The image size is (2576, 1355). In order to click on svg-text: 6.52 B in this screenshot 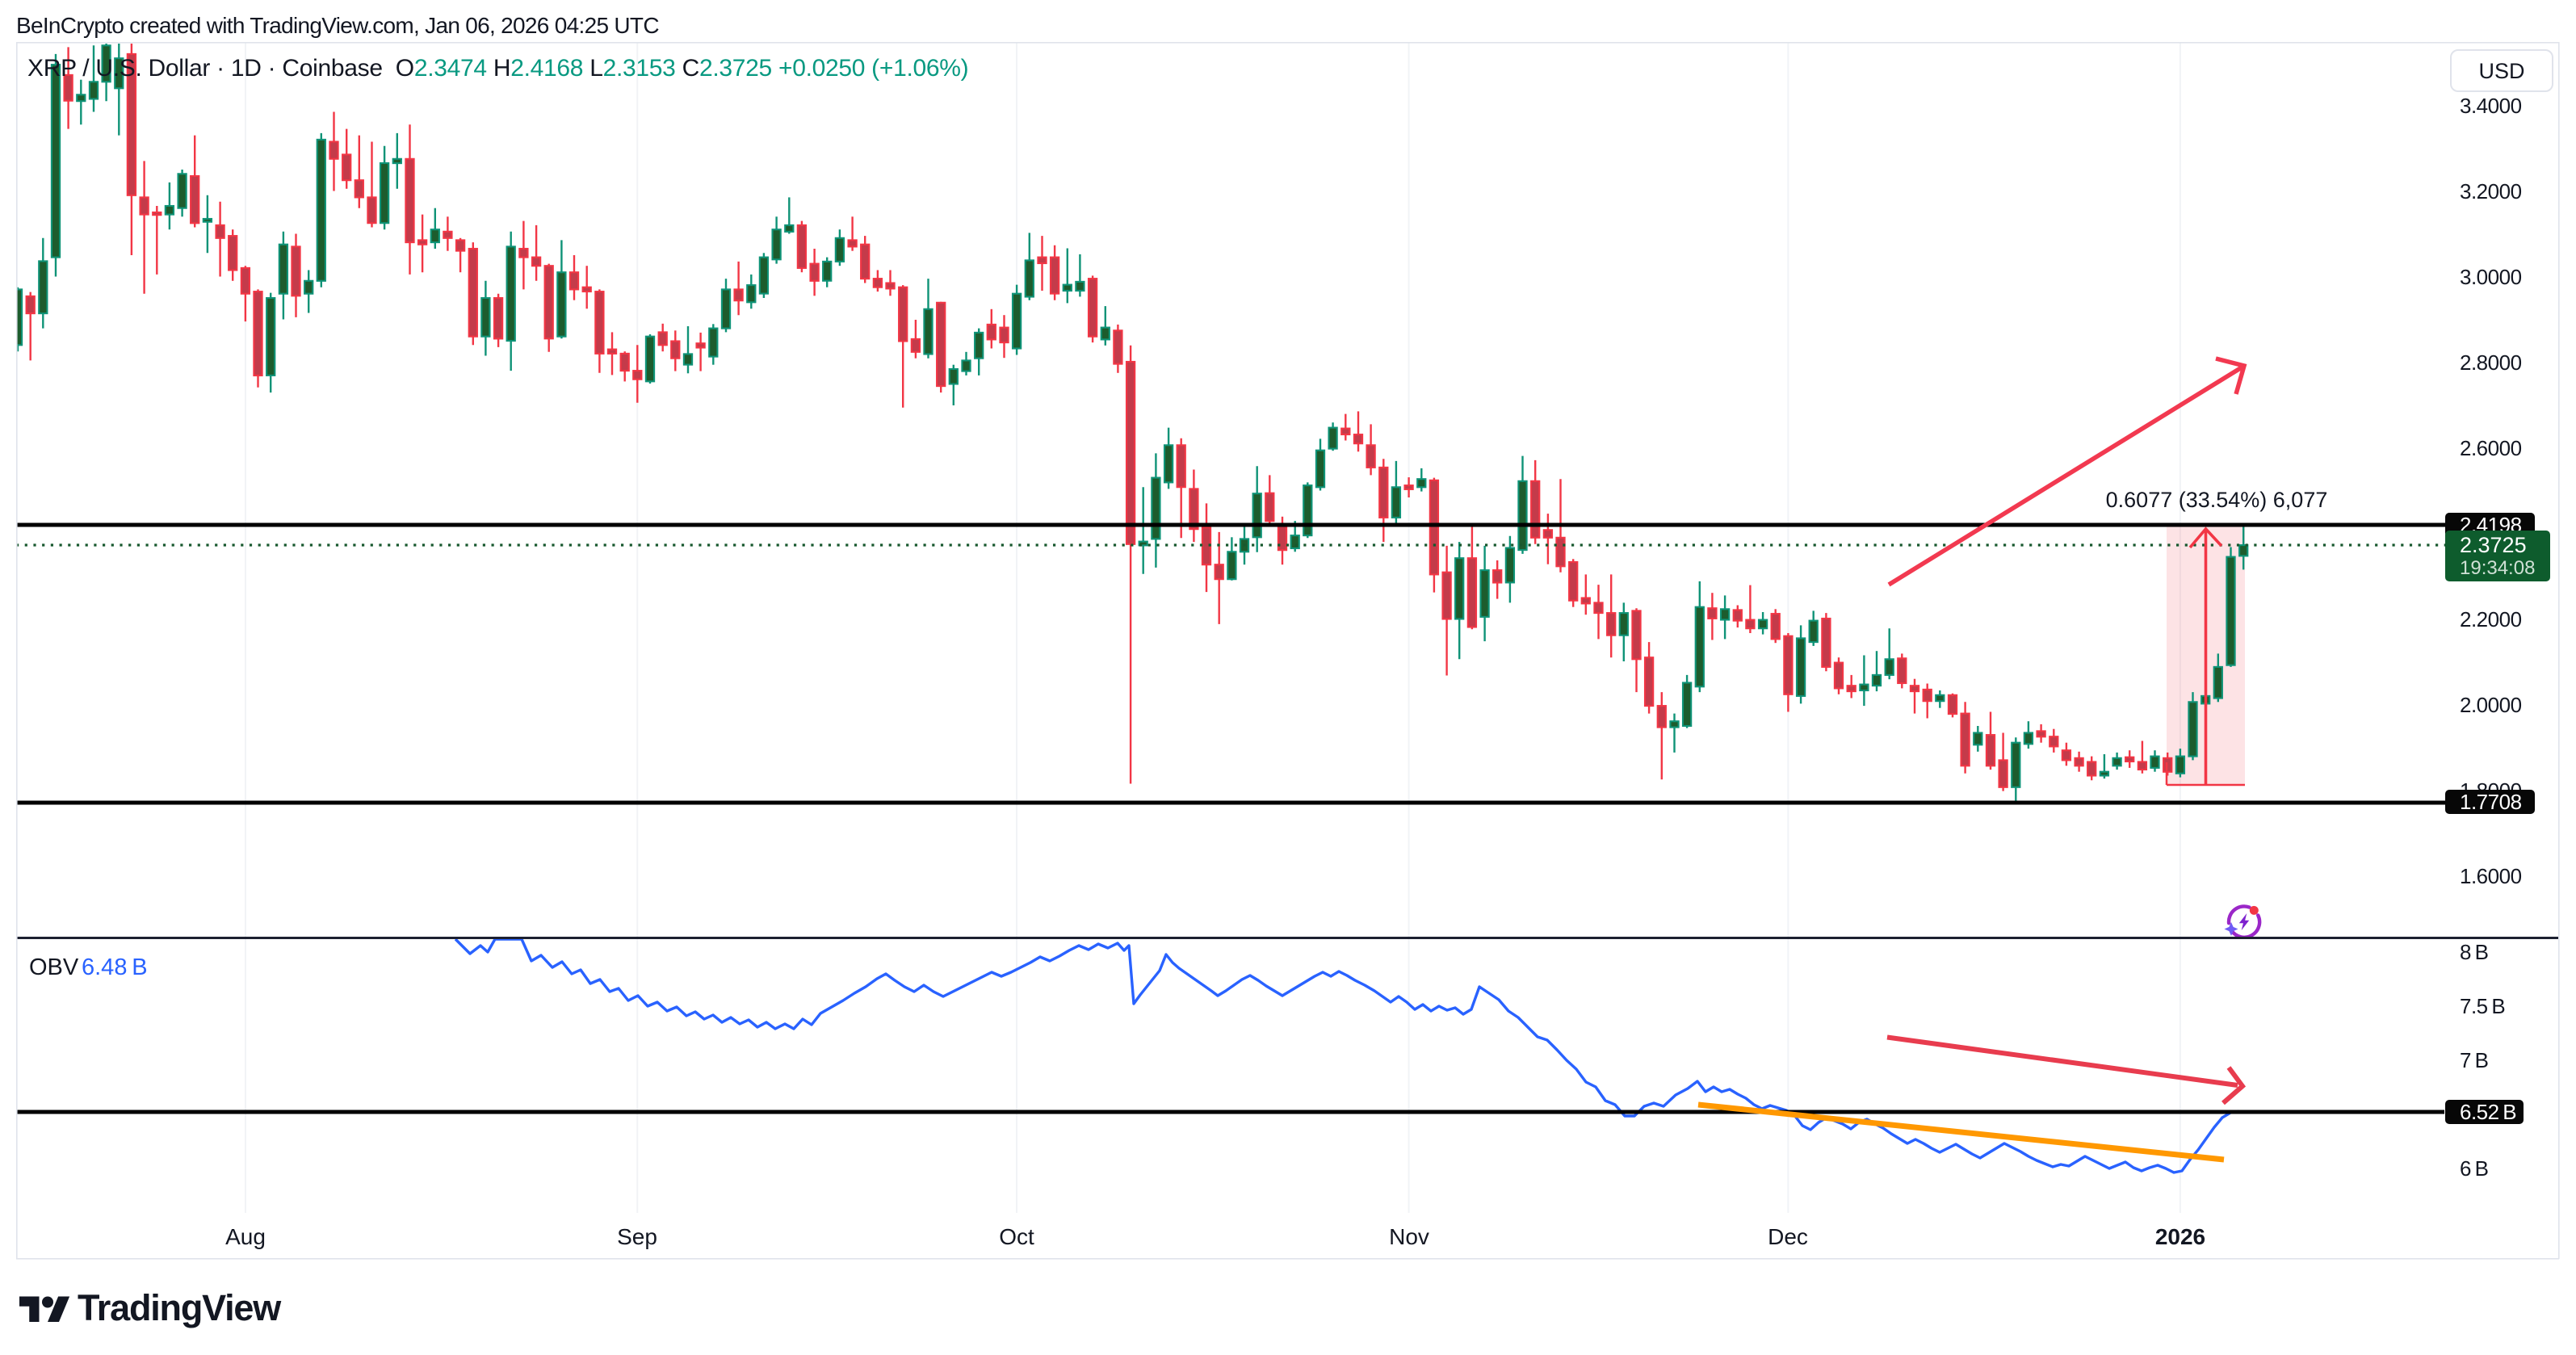, I will do `click(2488, 1112)`.